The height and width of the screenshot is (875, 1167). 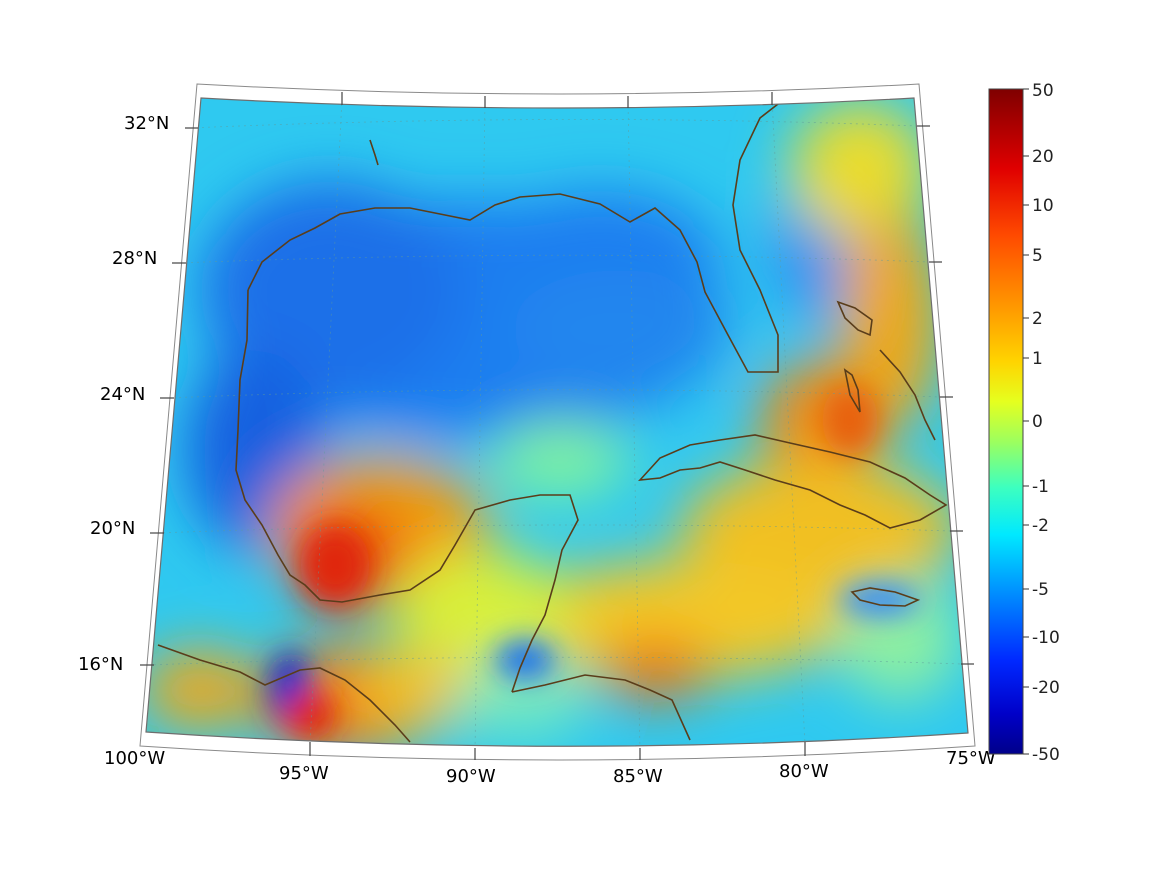 I want to click on colorbar-label-5: 5, so click(x=1037, y=256).